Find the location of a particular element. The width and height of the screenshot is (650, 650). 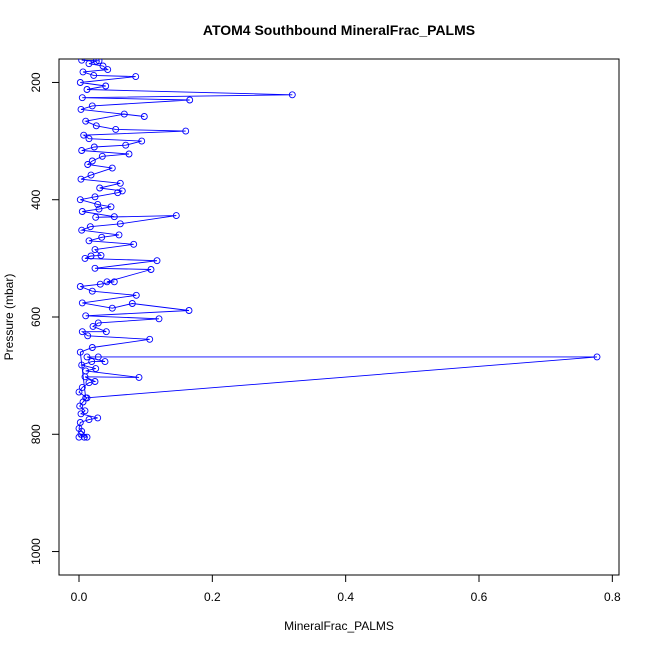

chart-title: ATOM4 Southbound MineralFrac_PALMS is located at coordinates (339, 30).